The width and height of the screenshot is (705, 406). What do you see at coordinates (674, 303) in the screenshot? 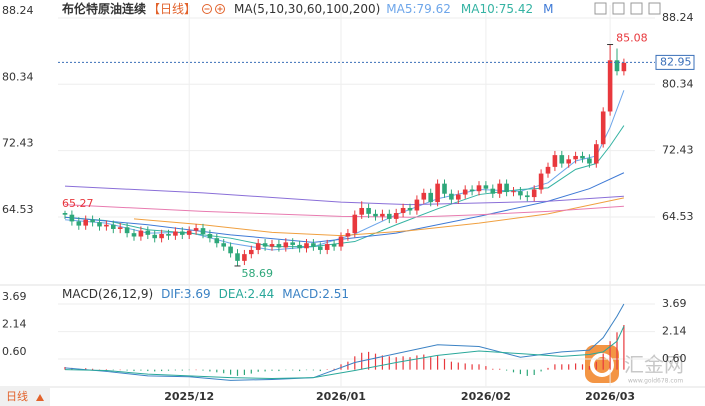
I see `y-tick-label: 3.69` at bounding box center [674, 303].